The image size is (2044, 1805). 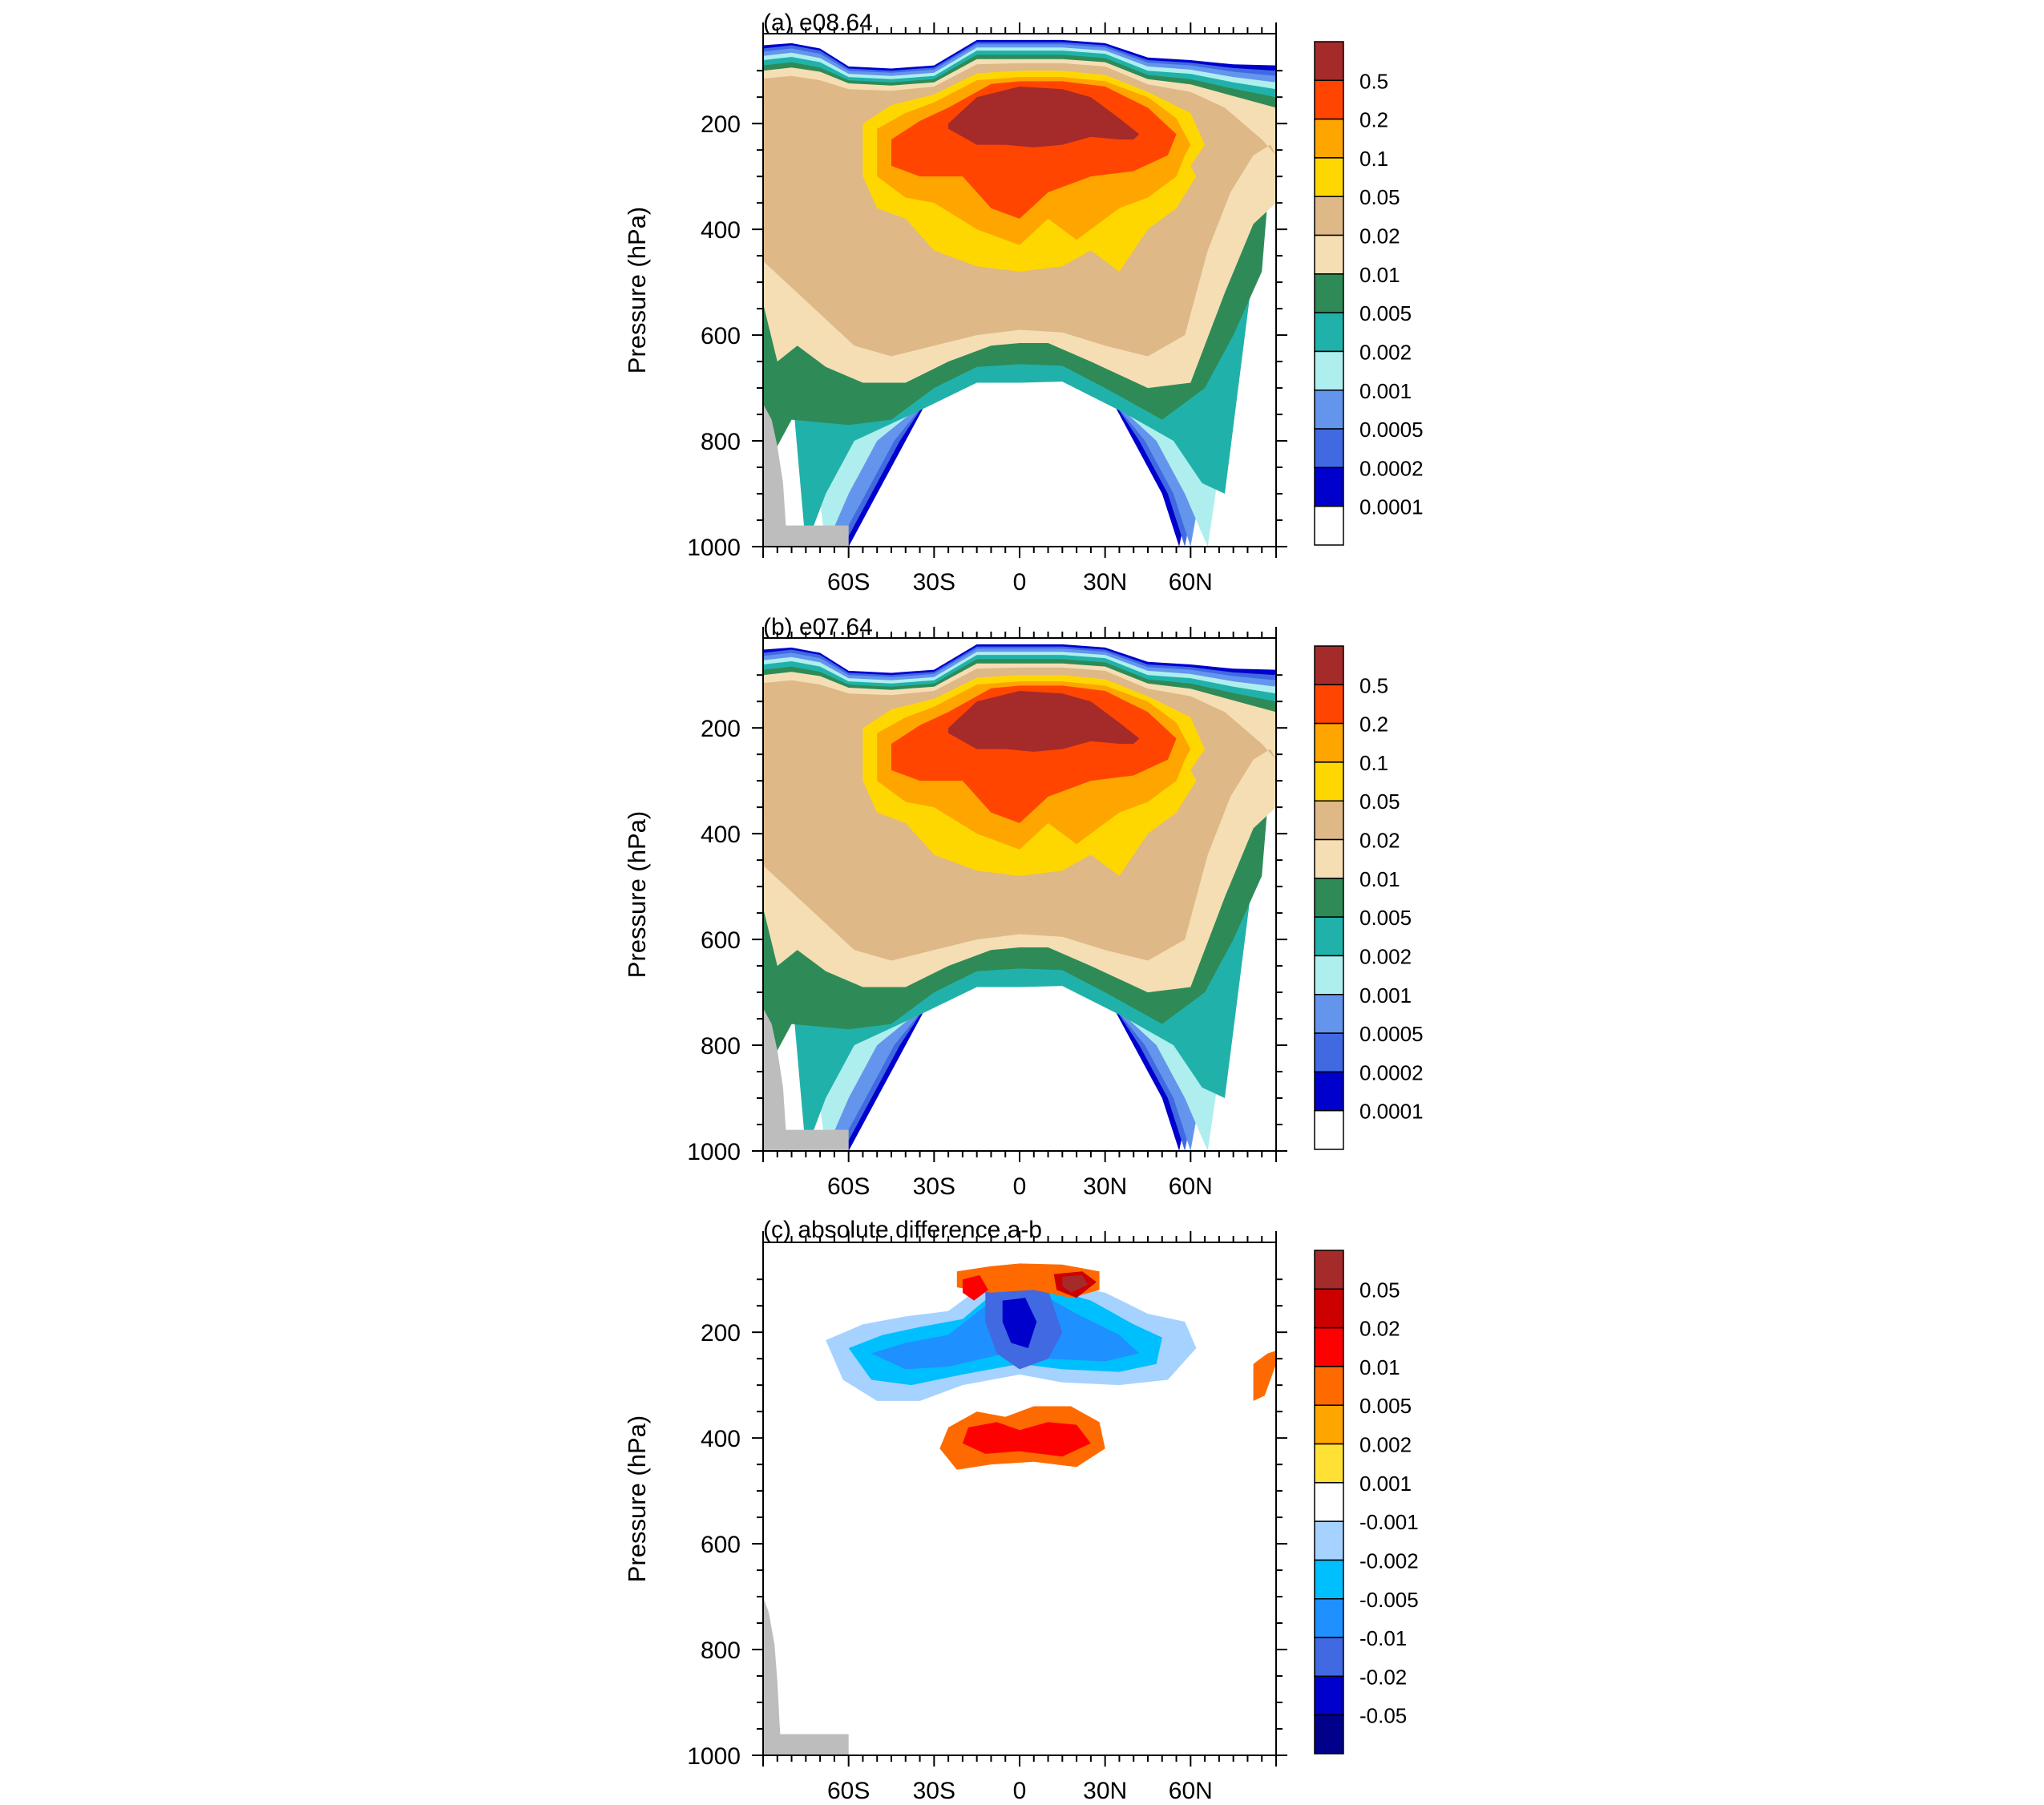 I want to click on colorbar-label: -0.001, so click(x=1389, y=1522).